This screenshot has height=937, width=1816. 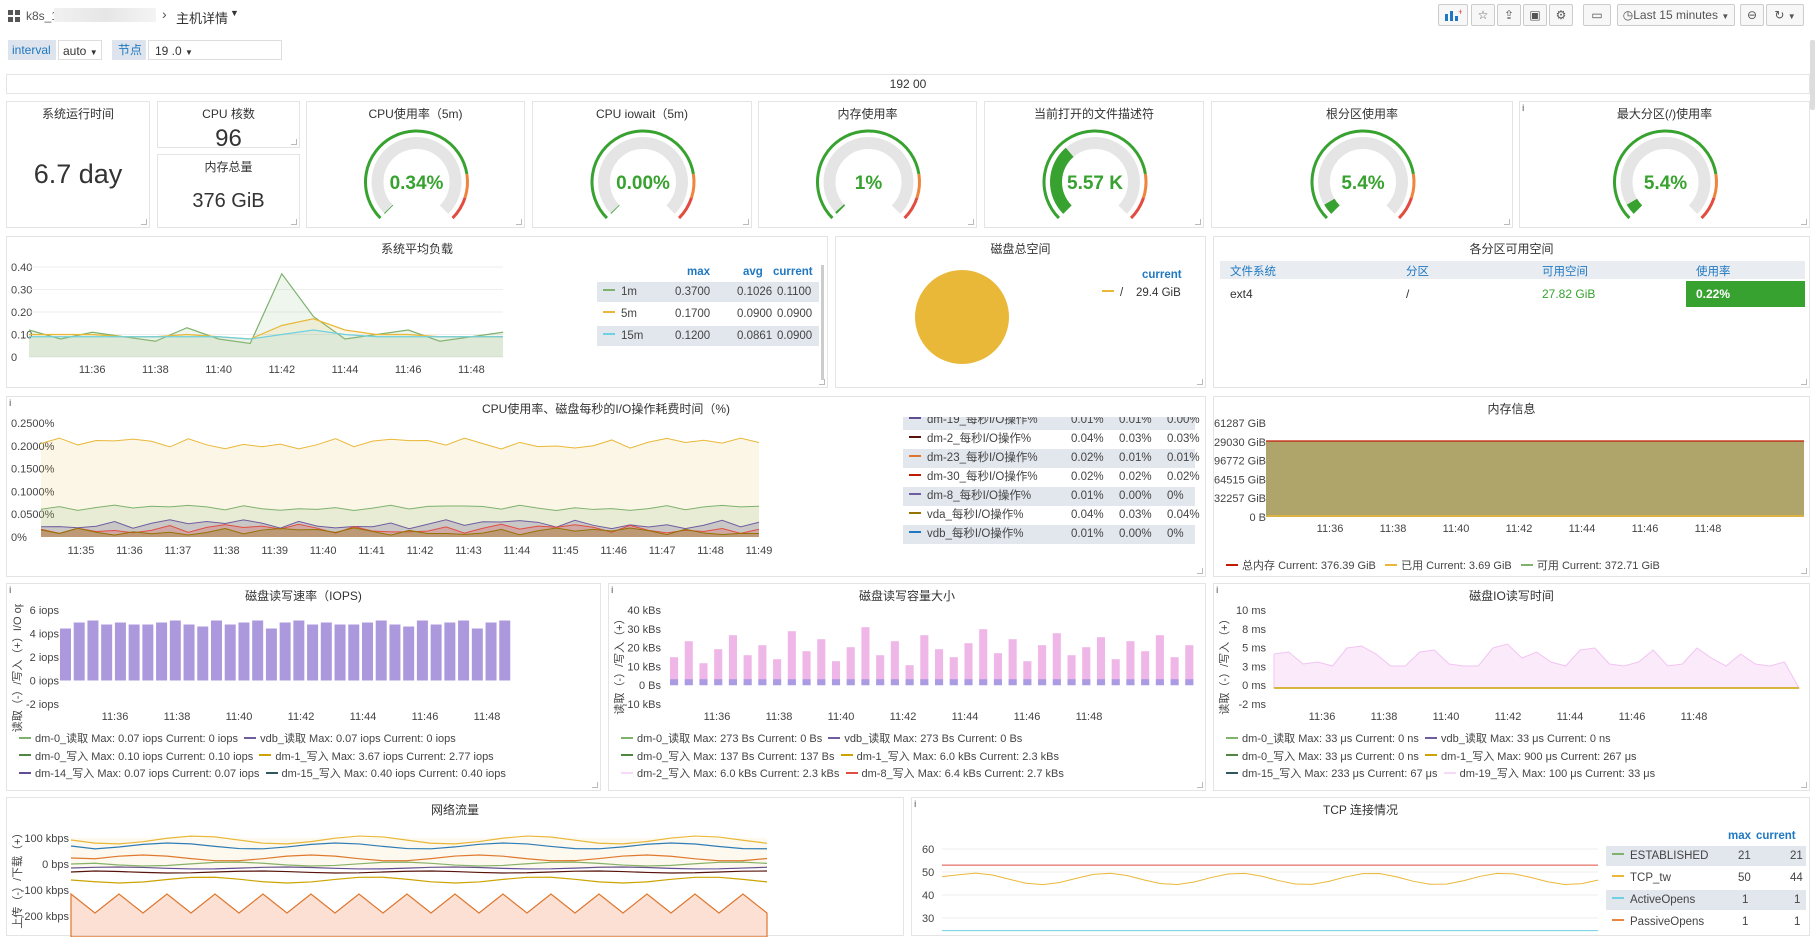 I want to click on add-panel-button: +, so click(x=1453, y=15).